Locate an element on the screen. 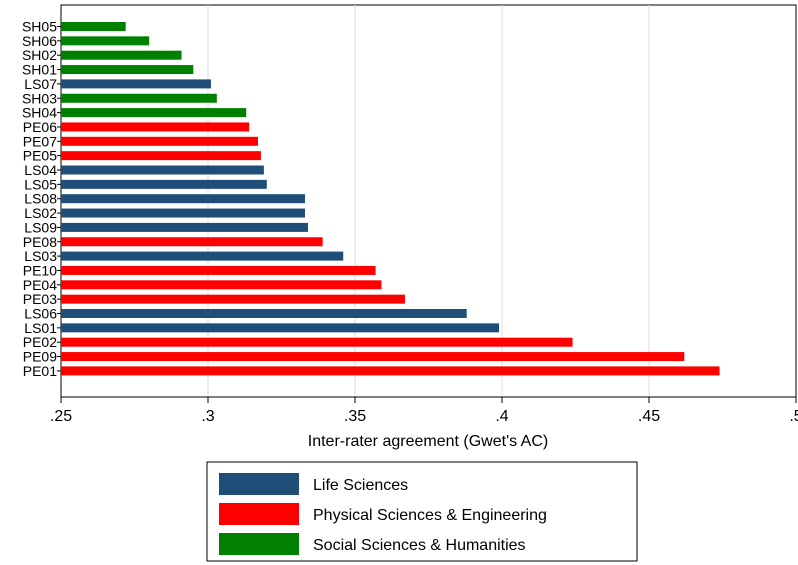 The image size is (798, 565). category-label: PE01 is located at coordinates (40, 371).